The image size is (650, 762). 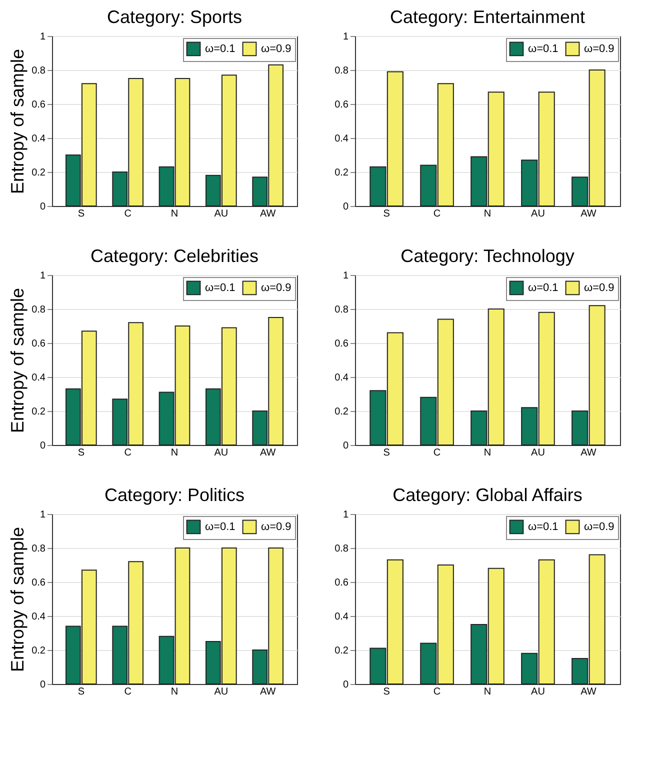 I want to click on chart-title: Category: Global Affairs, so click(x=487, y=495).